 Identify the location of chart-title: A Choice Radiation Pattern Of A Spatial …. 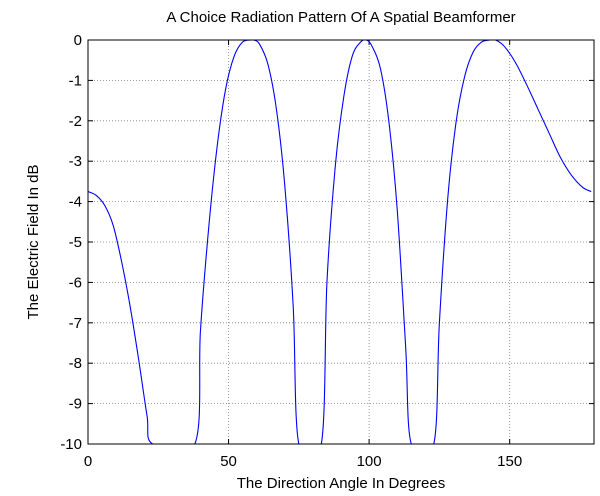
(340, 17).